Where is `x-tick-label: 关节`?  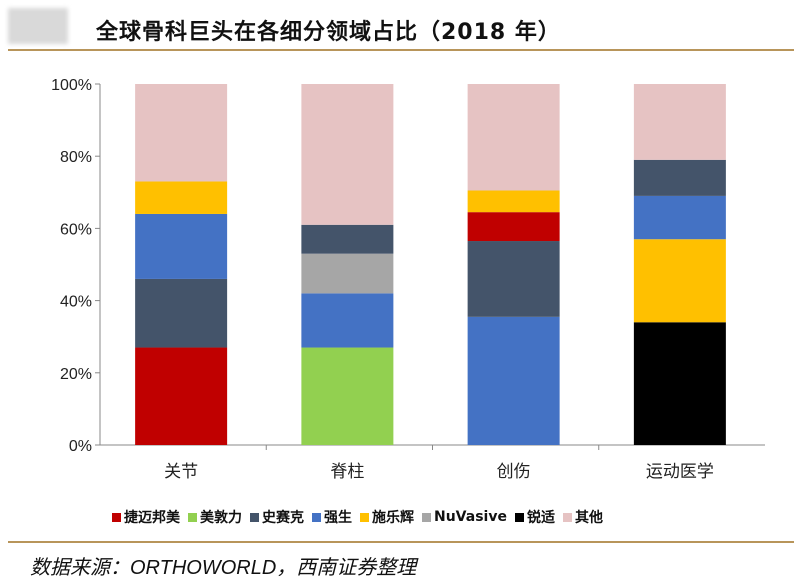 x-tick-label: 关节 is located at coordinates (181, 472).